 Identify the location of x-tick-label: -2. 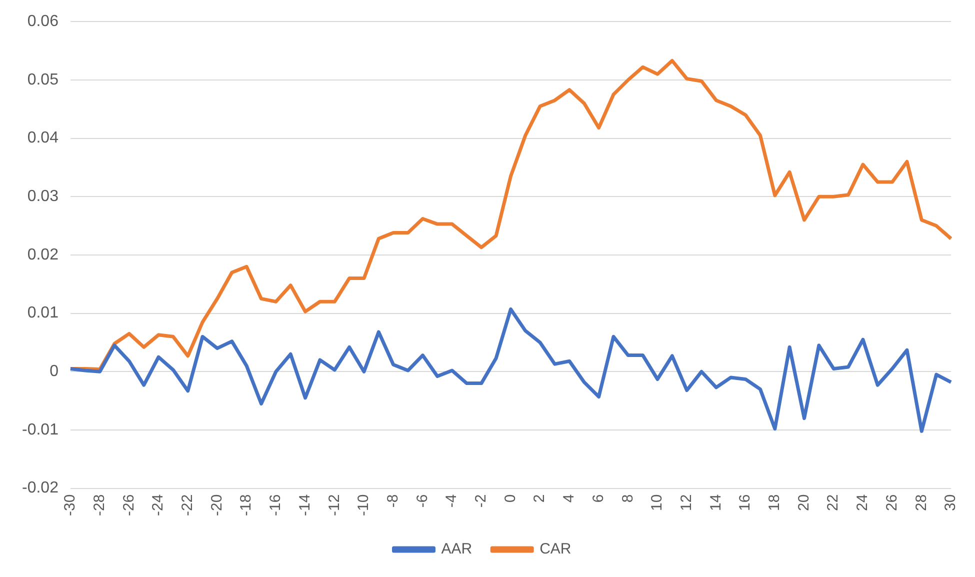
(481, 501).